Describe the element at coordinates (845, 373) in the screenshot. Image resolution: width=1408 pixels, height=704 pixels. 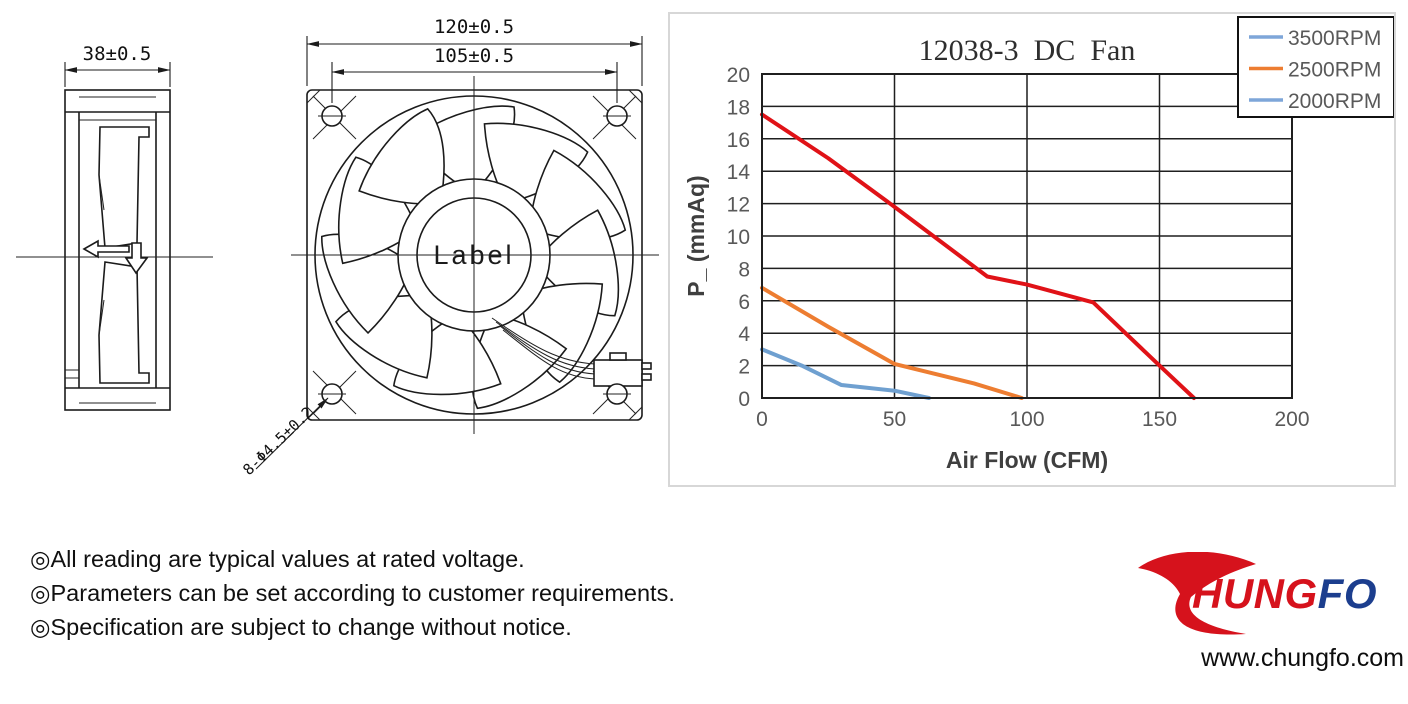
I see `series-2000RPM` at that location.